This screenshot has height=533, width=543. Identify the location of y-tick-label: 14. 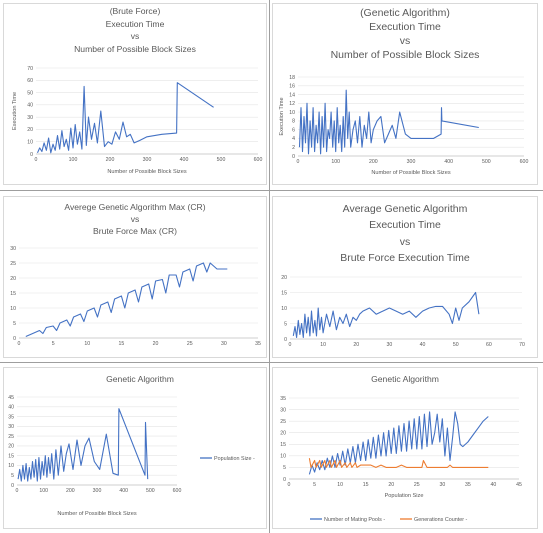
(292, 95).